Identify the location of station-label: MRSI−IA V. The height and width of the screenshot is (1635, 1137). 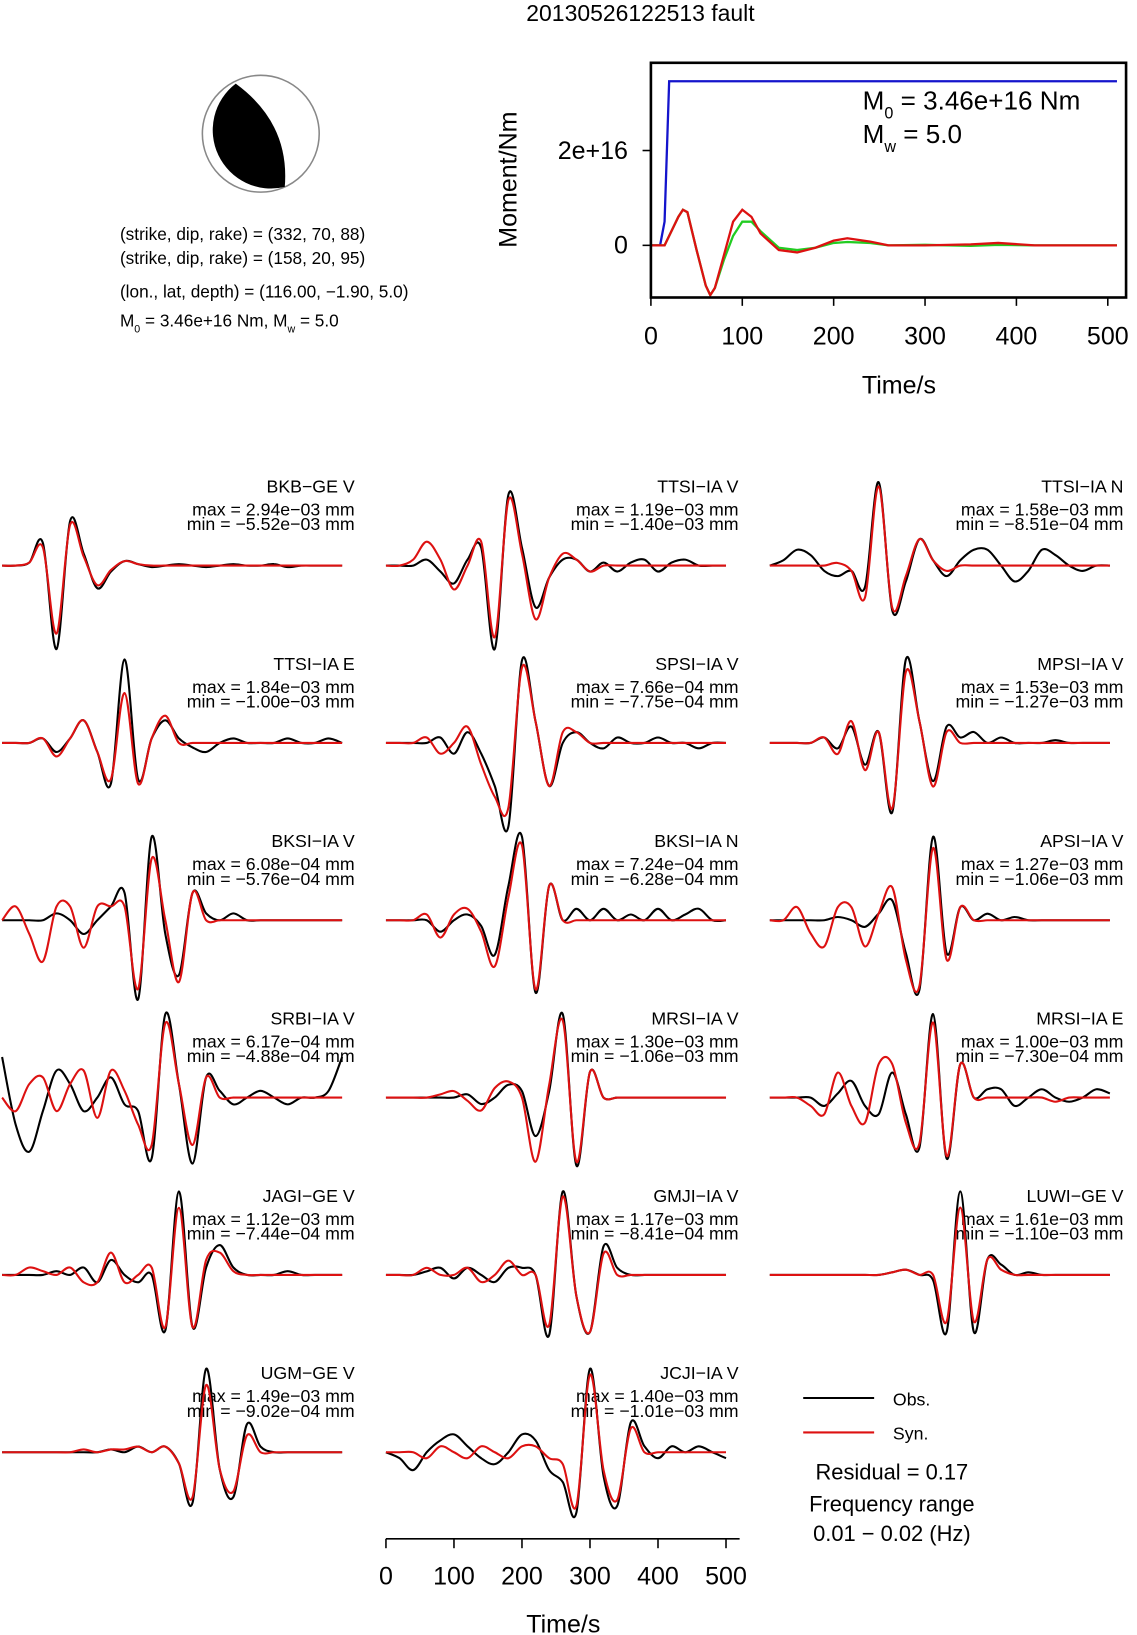
(694, 1019).